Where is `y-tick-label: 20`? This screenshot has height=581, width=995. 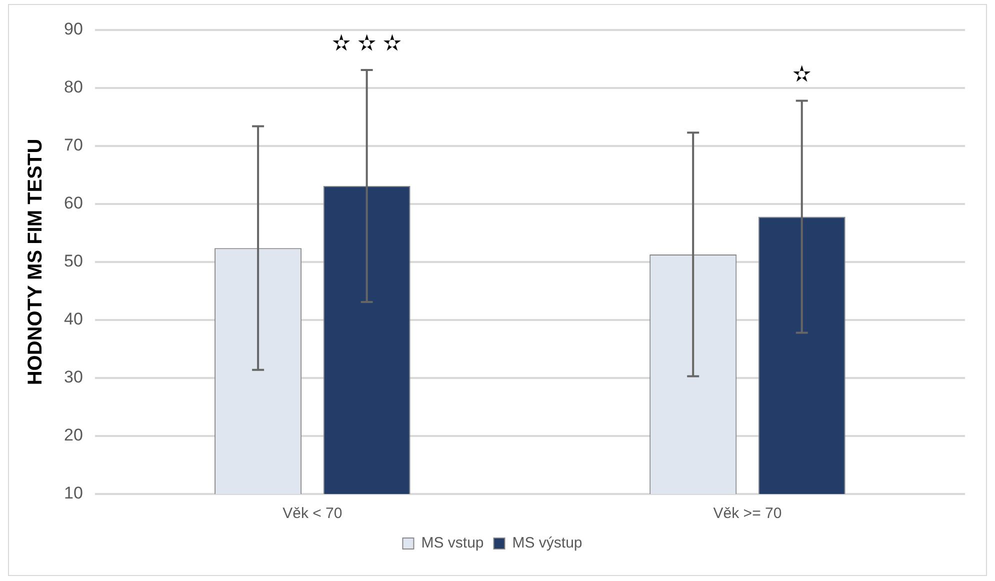
y-tick-label: 20 is located at coordinates (73, 435).